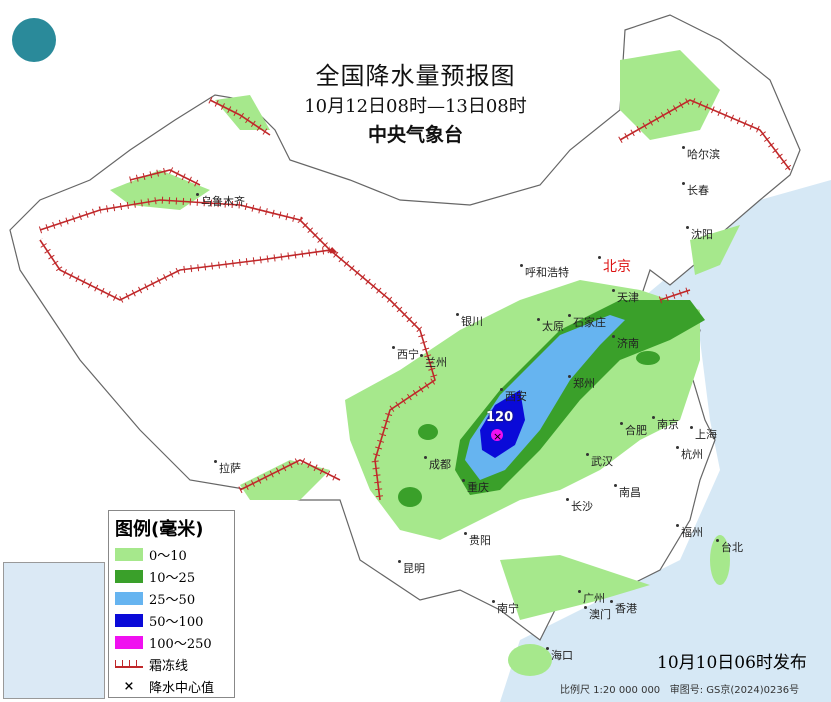 This screenshot has width=831, height=702. I want to click on city-label: 广州, so click(591, 598).